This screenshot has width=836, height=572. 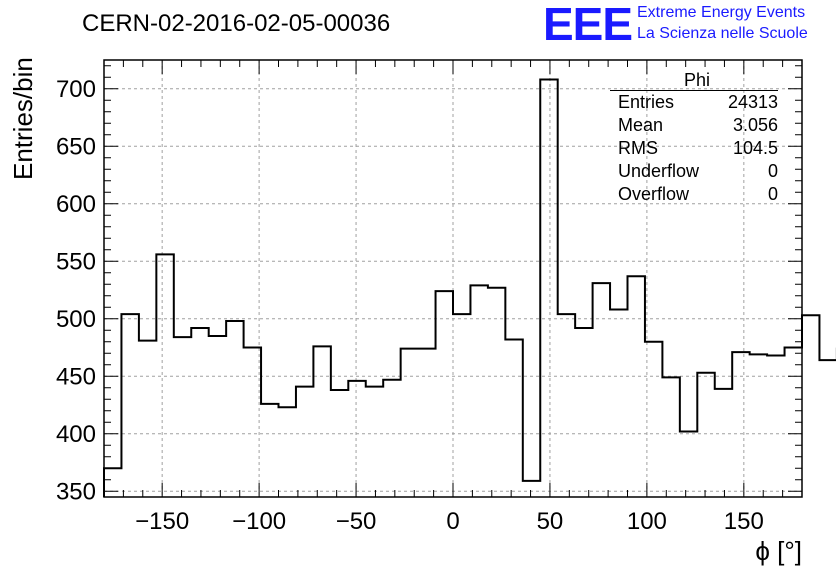 I want to click on y-tick-label: 350, so click(x=76, y=491).